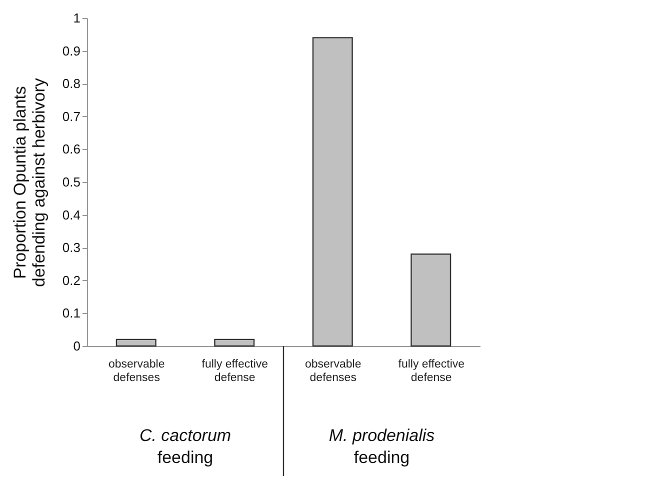  I want to click on y-tick-label: 0.8, so click(71, 84).